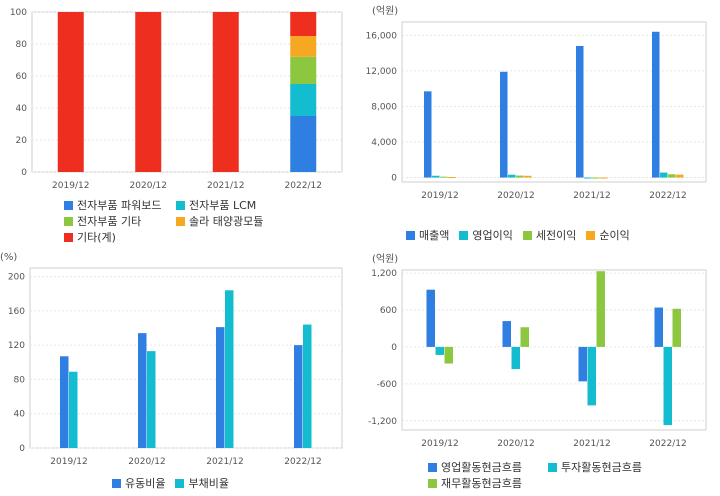 The image size is (720, 496). What do you see at coordinates (384, 143) in the screenshot?
I see `y-tick-label: 4,000` at bounding box center [384, 143].